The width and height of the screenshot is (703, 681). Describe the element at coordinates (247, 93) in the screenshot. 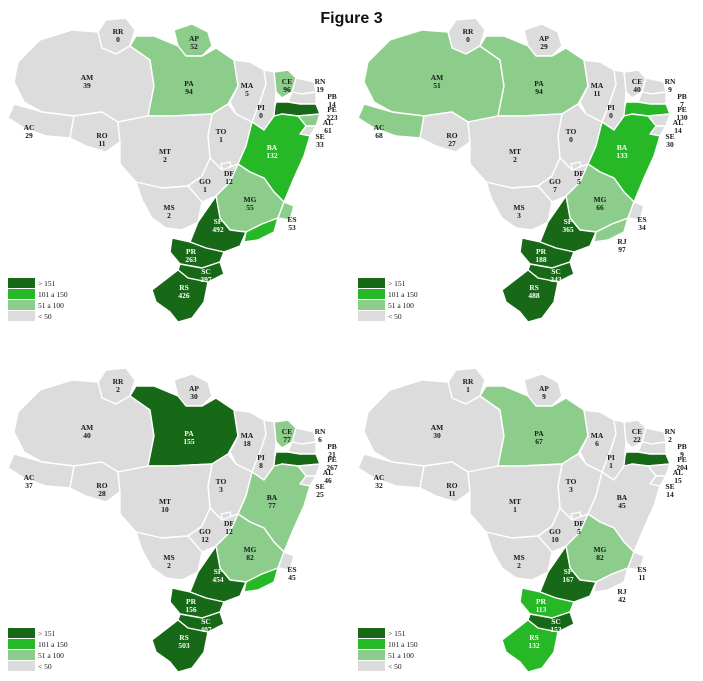

I see `state-value-label: 5` at that location.